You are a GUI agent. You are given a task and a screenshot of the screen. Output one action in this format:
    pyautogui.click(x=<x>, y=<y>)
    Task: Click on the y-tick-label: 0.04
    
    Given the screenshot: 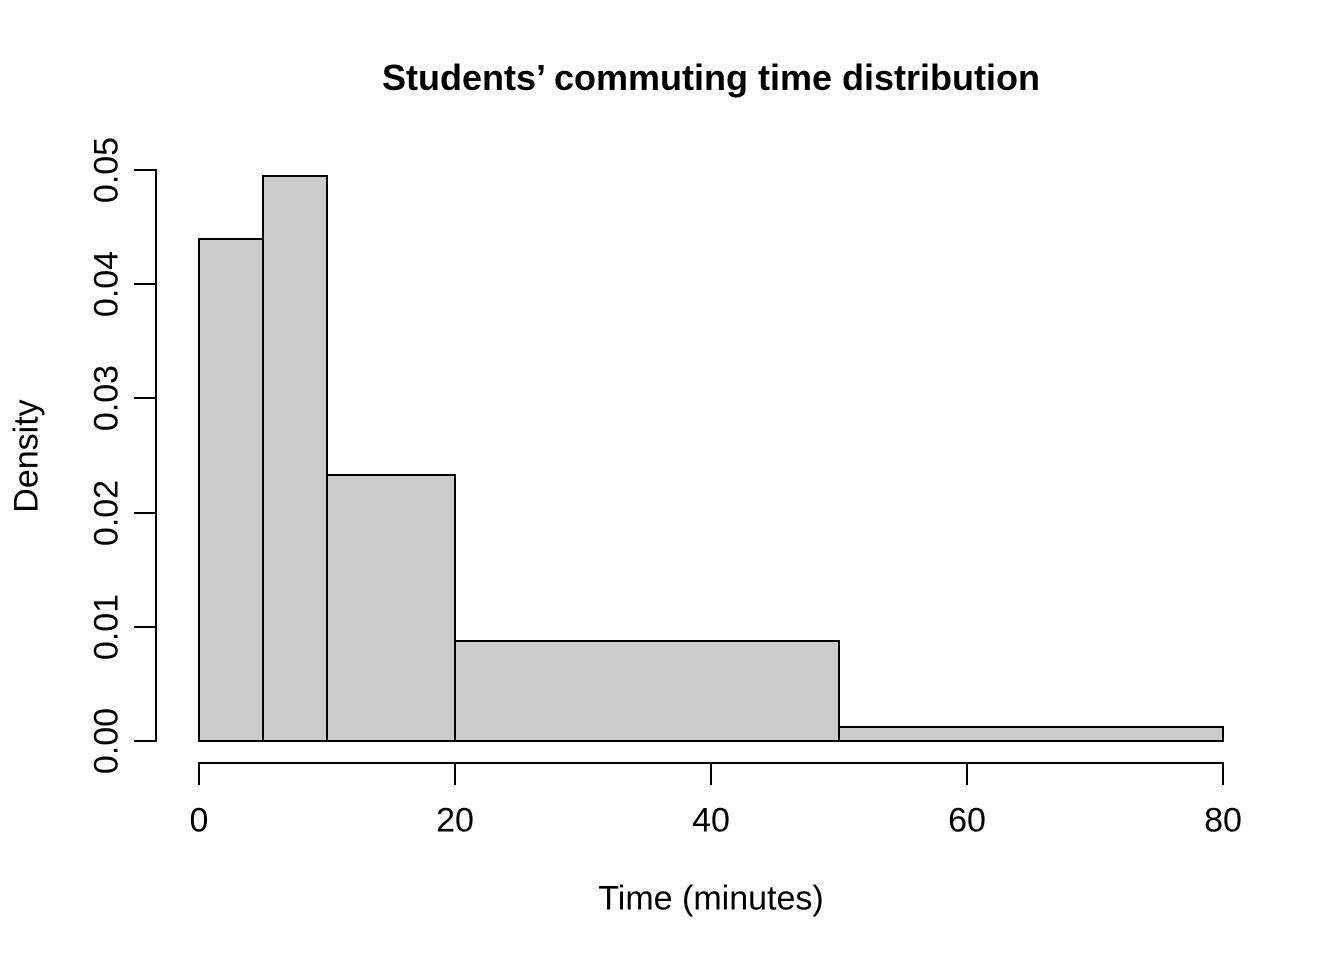 What is the action you would take?
    pyautogui.click(x=106, y=284)
    